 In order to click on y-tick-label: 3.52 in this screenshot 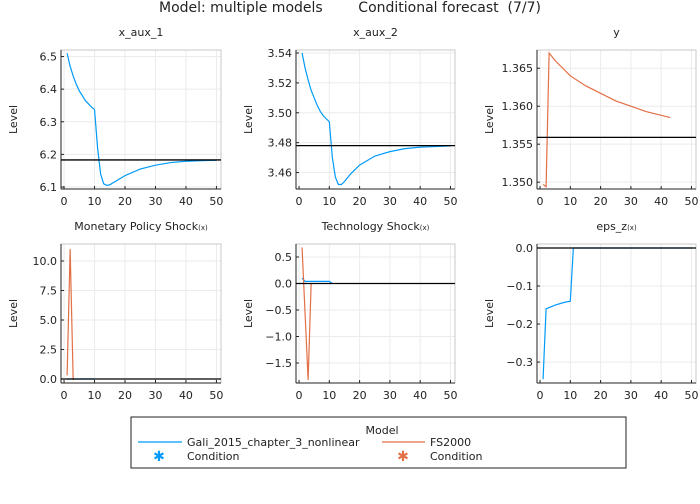, I will do `click(280, 83)`.